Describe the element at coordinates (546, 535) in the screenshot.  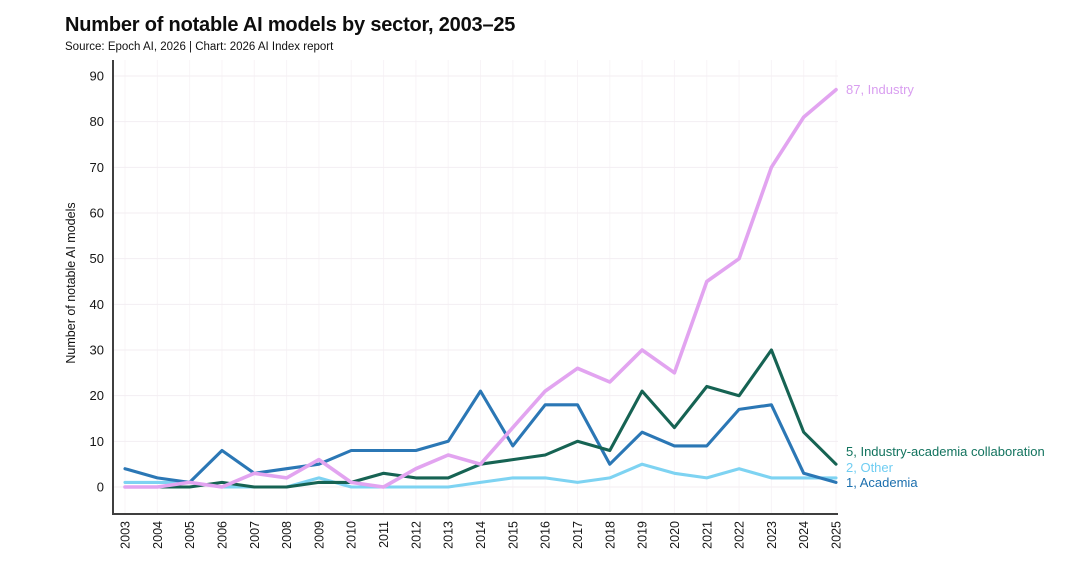
I see `x-tick-2016: 2016` at that location.